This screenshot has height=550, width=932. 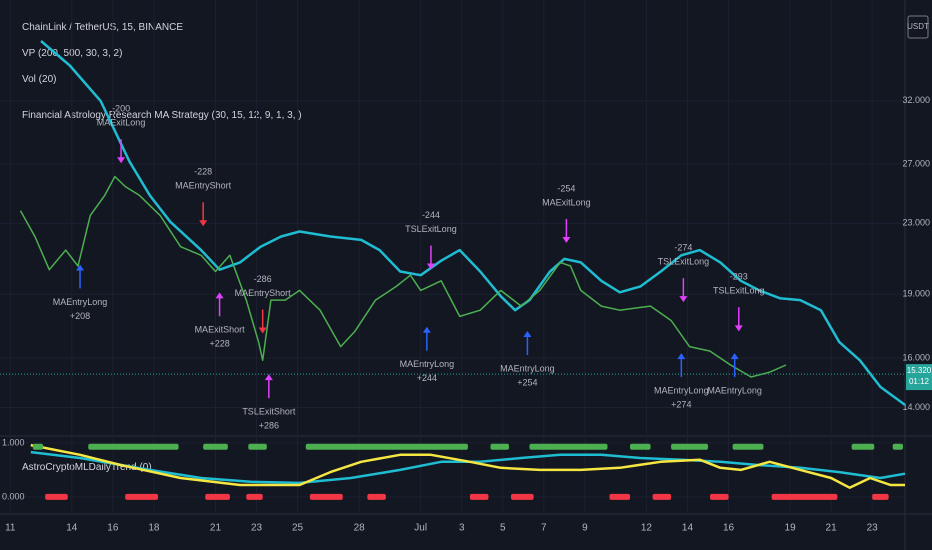 I want to click on symbol-title: ChainLink / TetherUS, 15, BINANCE, so click(x=102, y=27).